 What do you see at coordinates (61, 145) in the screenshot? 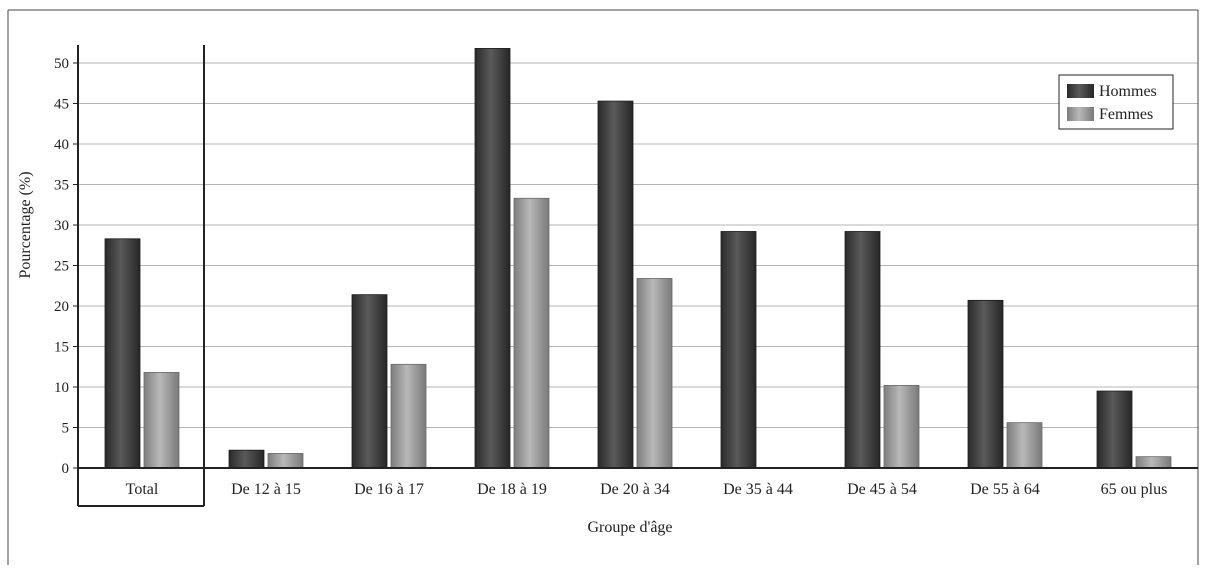
I see `y-tick-label: 40` at bounding box center [61, 145].